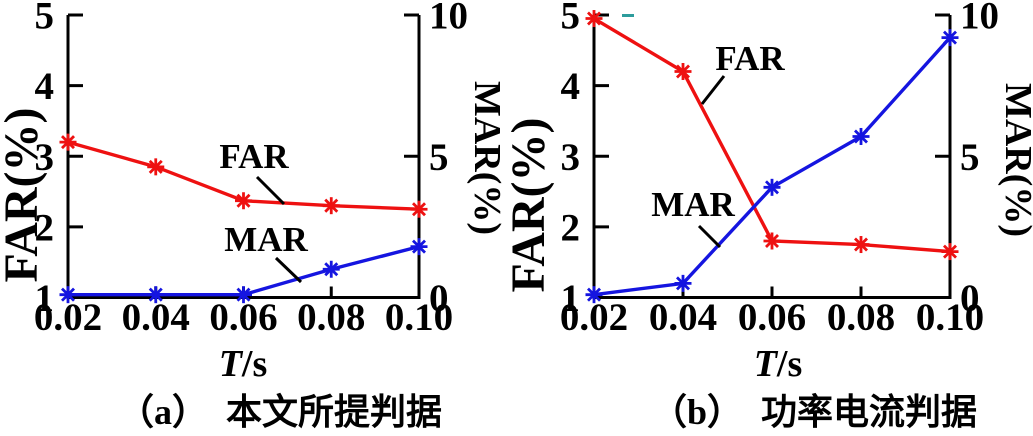 This screenshot has height=436, width=1033. What do you see at coordinates (683, 317) in the screenshot?
I see `x-axis-tick-label: 0.04` at bounding box center [683, 317].